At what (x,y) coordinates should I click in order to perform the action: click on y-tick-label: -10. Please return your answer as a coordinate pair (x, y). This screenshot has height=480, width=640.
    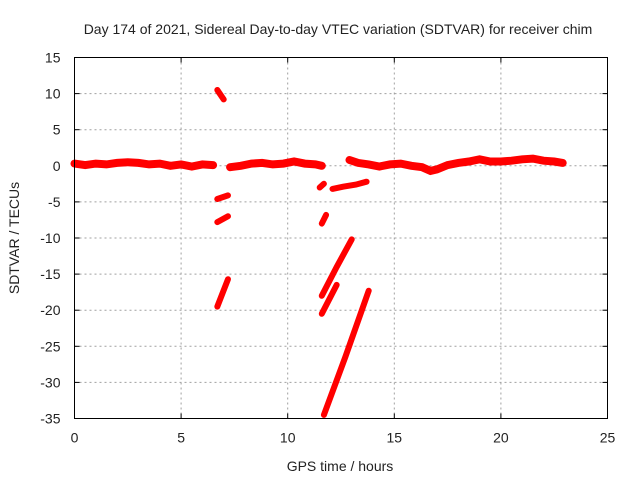
    Looking at the image, I should click on (50, 238).